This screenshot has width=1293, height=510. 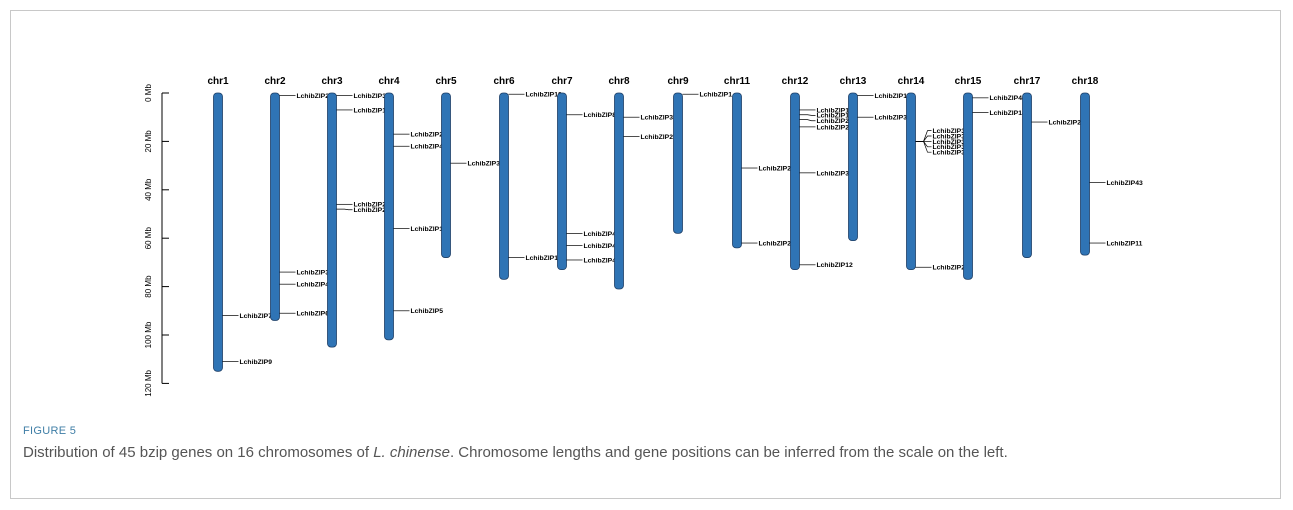 What do you see at coordinates (1027, 81) in the screenshot?
I see `chromosome-name: chr17` at bounding box center [1027, 81].